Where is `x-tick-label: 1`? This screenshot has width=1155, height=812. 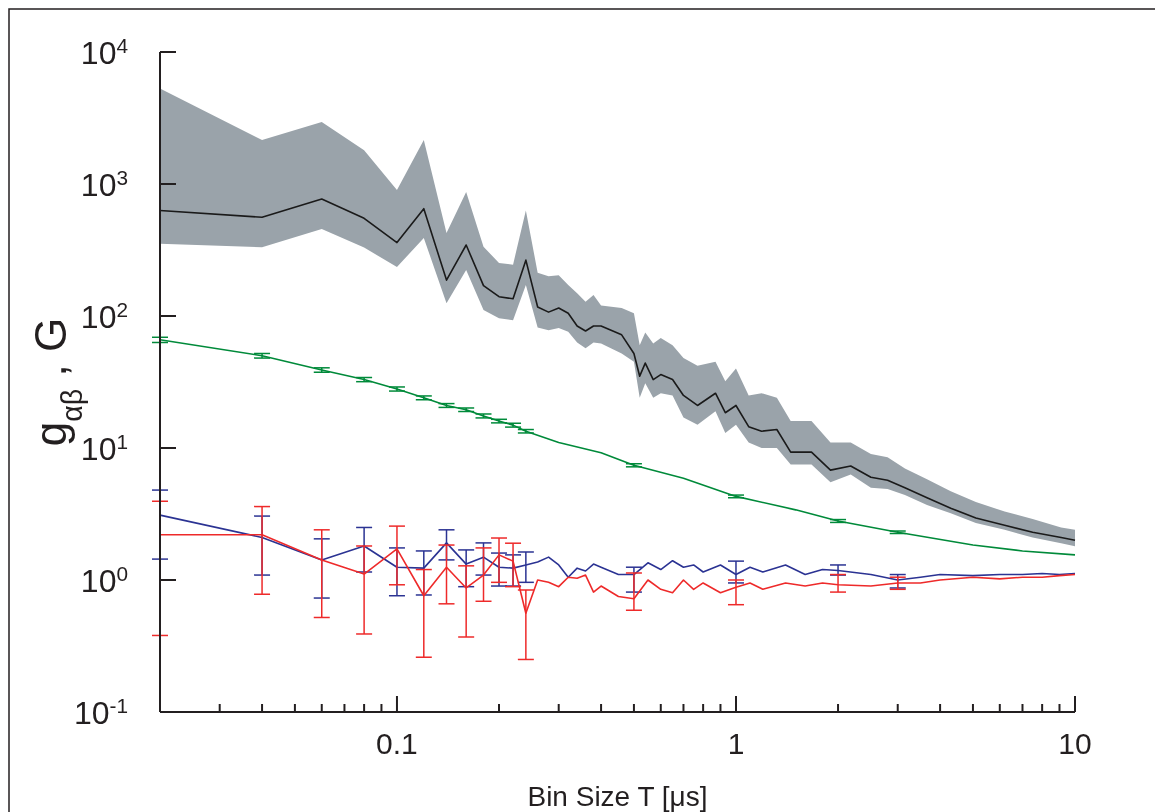 x-tick-label: 1 is located at coordinates (736, 743).